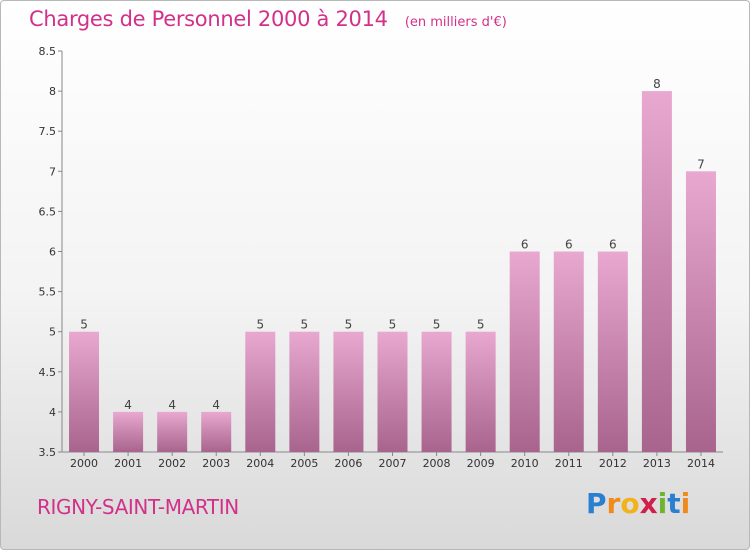  I want to click on chart-title: Charges de Personnel 2000 à 2014, so click(208, 19).